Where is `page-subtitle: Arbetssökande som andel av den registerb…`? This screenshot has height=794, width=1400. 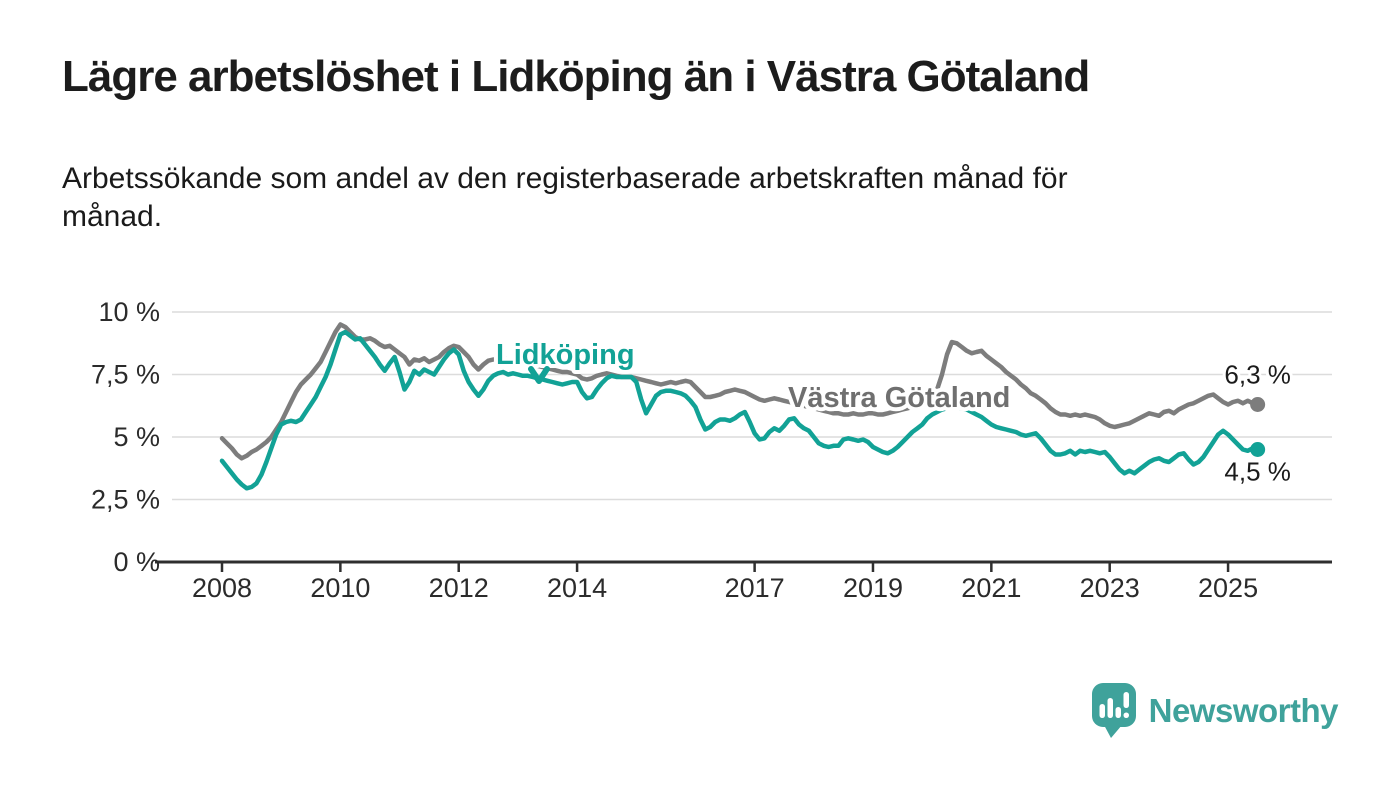
page-subtitle: Arbetssökande som andel av den registerb… is located at coordinates (565, 197).